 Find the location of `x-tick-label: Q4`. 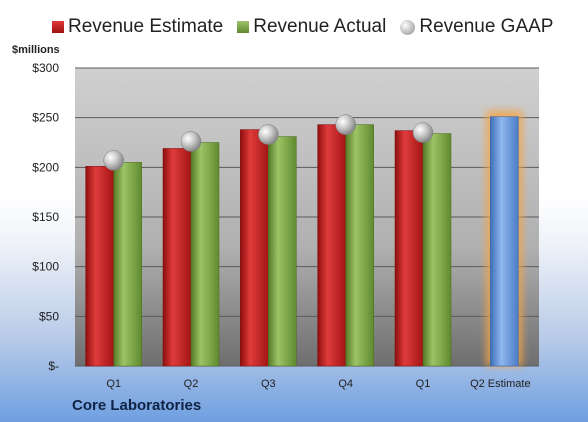

x-tick-label: Q4 is located at coordinates (345, 384).